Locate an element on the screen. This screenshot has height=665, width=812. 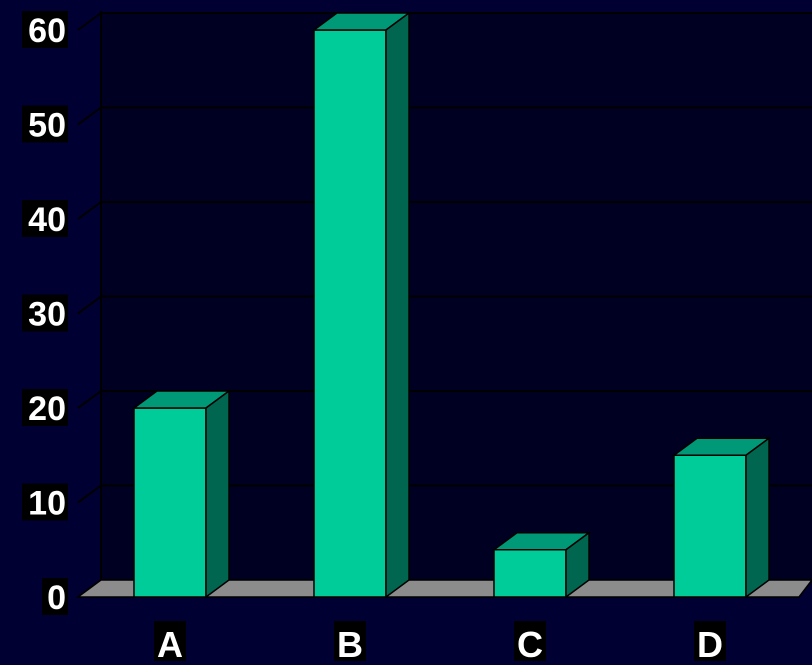
x-tick-labels: A B C D is located at coordinates (440, 643).